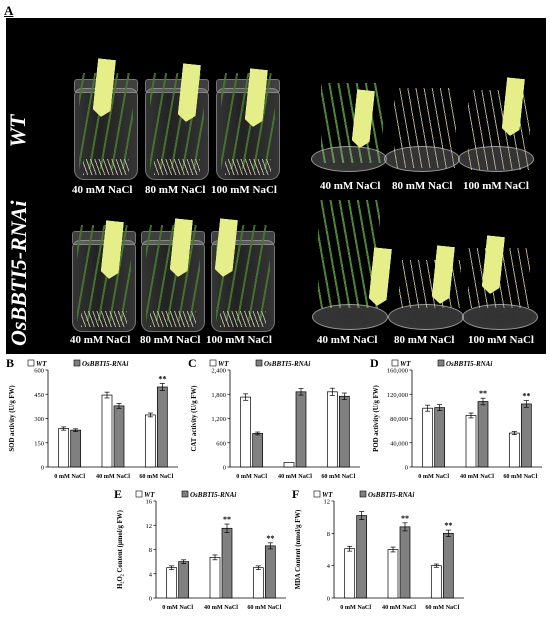 The width and height of the screenshot is (550, 623). I want to click on y-axis-label: H₂O₂ Content (μmol/g FW), so click(120, 549).